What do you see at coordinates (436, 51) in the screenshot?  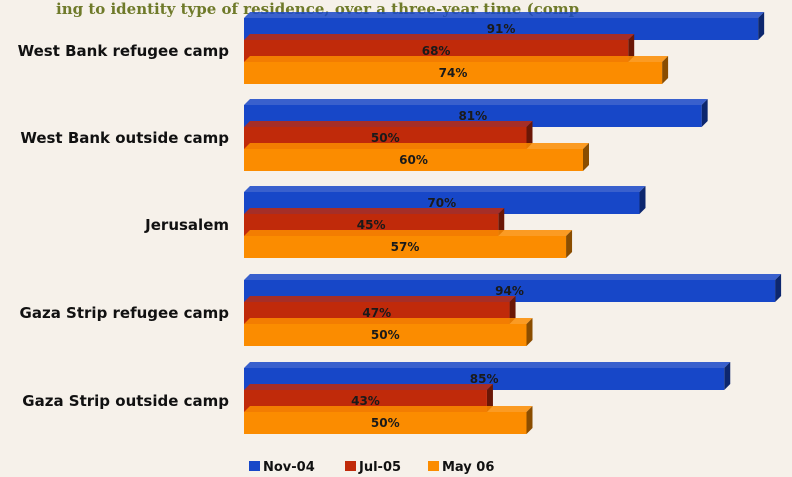 I see `bar-value-label: 68%` at bounding box center [436, 51].